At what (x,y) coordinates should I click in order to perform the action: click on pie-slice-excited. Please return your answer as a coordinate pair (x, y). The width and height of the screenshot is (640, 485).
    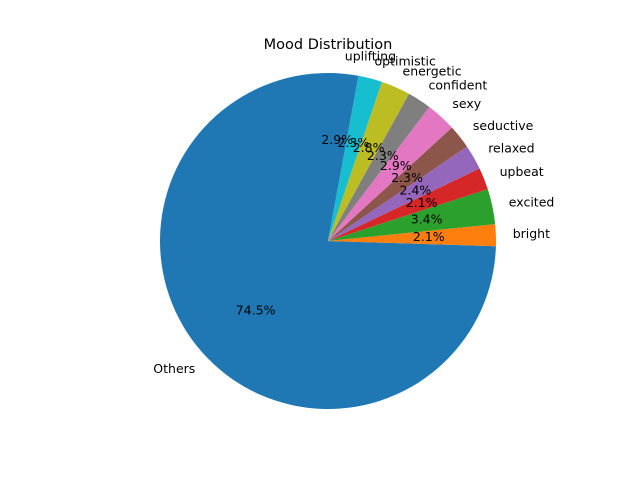
    Looking at the image, I should click on (412, 215).